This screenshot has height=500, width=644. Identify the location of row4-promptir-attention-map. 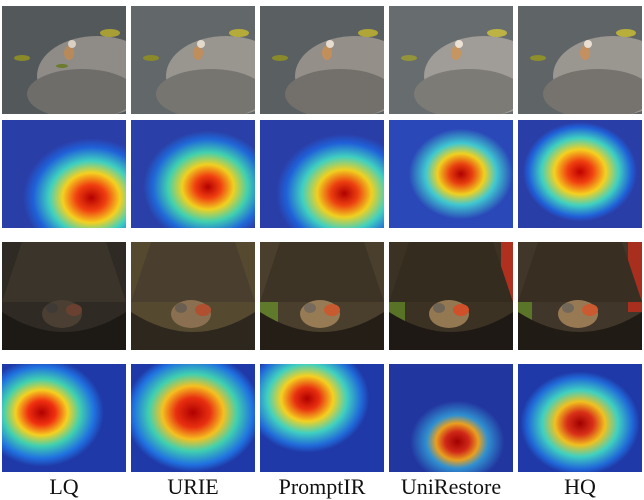
(322, 418).